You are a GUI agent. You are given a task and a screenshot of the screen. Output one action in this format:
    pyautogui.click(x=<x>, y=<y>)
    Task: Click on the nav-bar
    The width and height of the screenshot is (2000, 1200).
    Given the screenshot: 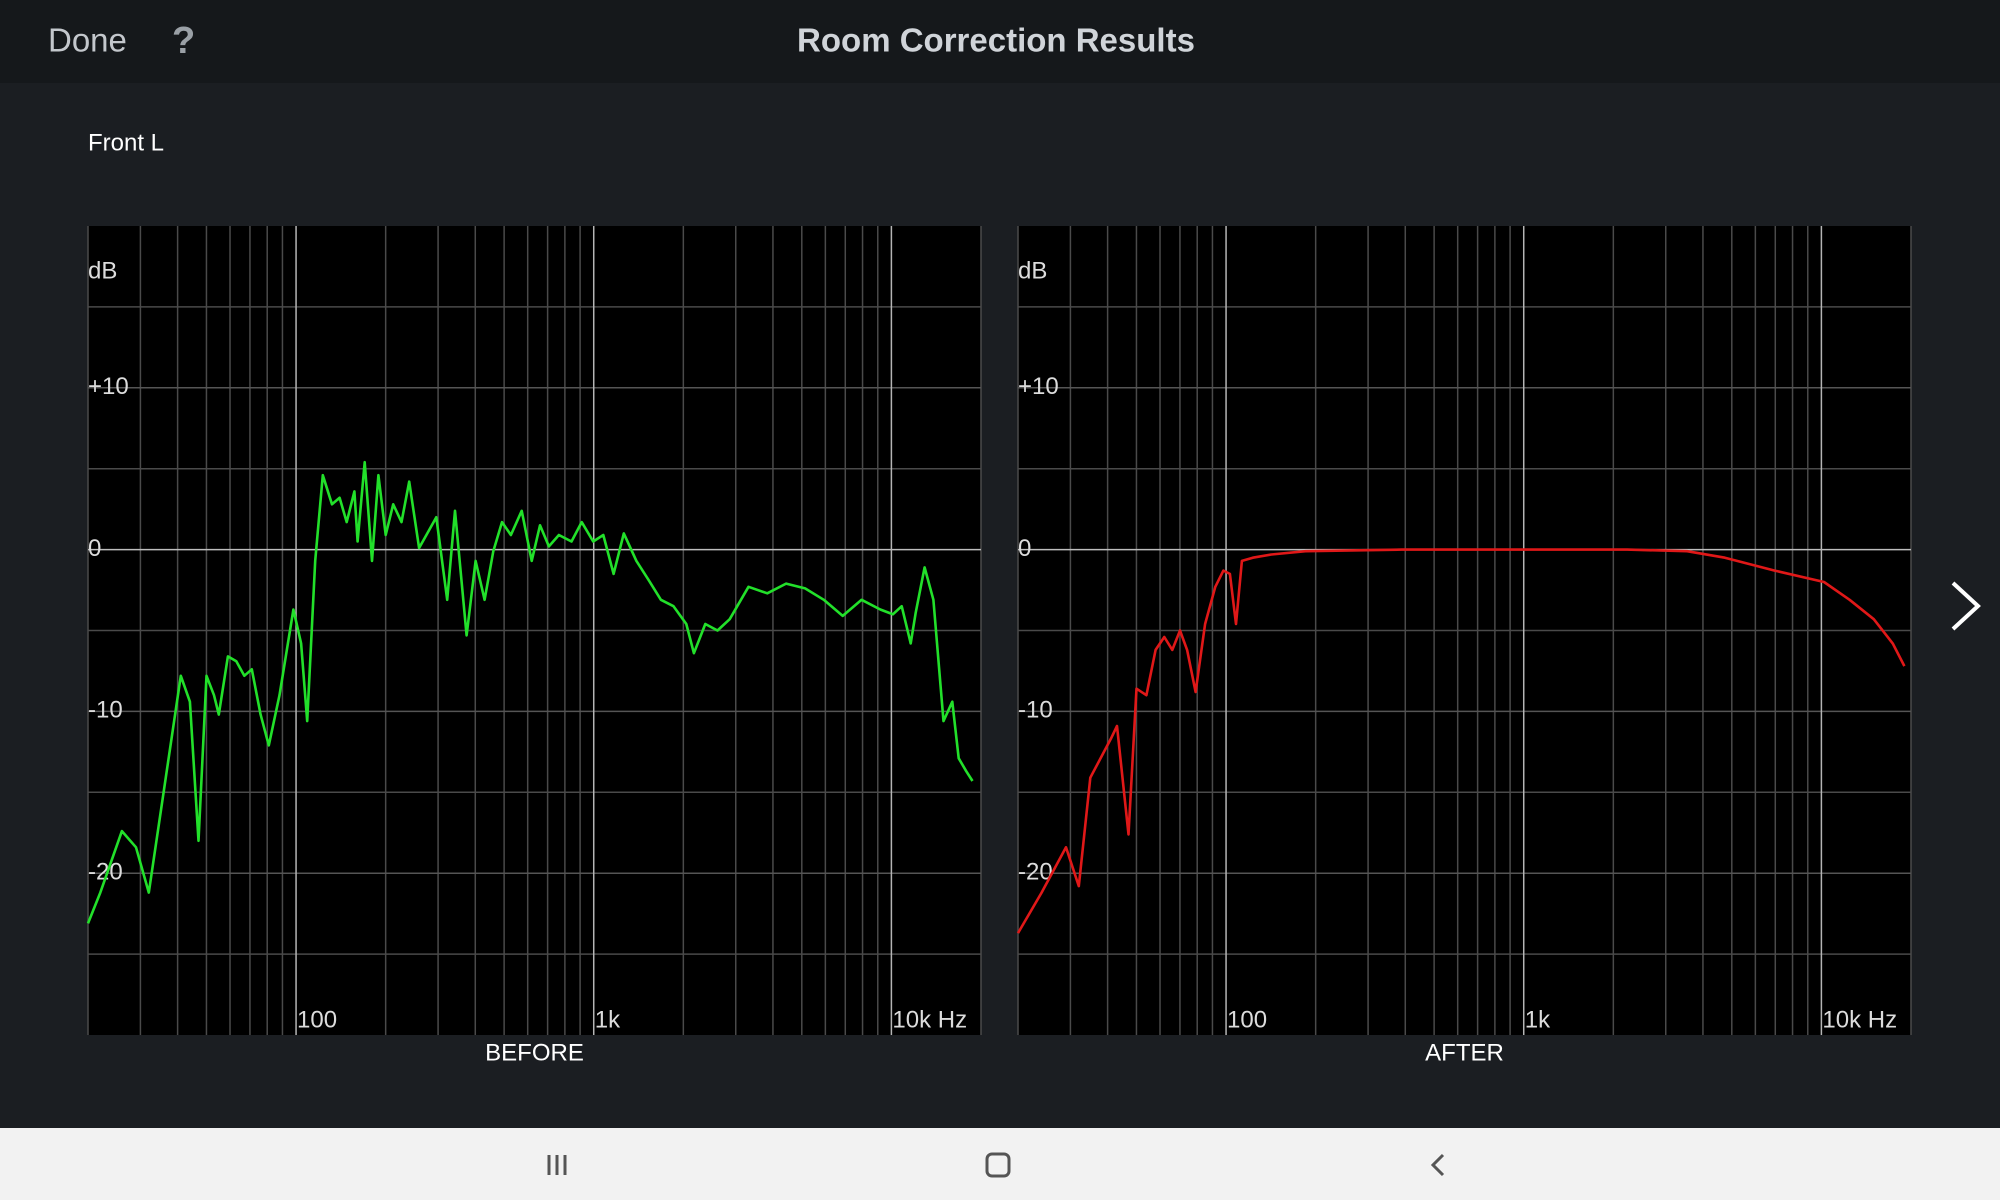 What is the action you would take?
    pyautogui.click(x=1000, y=1164)
    